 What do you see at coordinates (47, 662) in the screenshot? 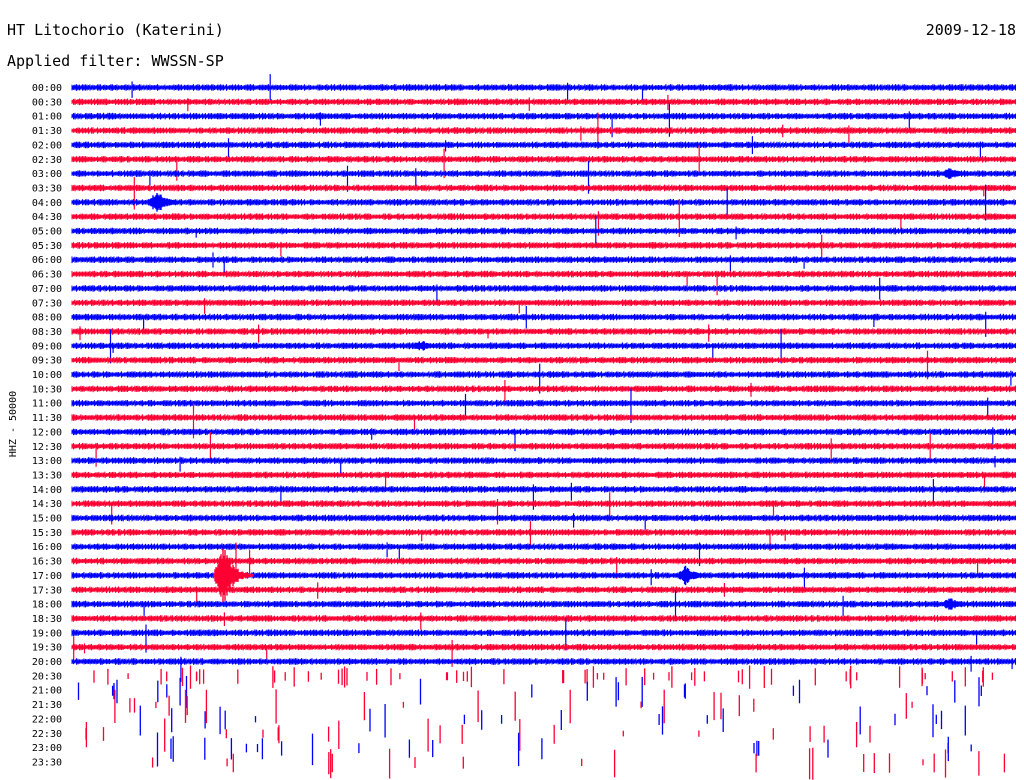
I see `tick-label: 20:00` at bounding box center [47, 662].